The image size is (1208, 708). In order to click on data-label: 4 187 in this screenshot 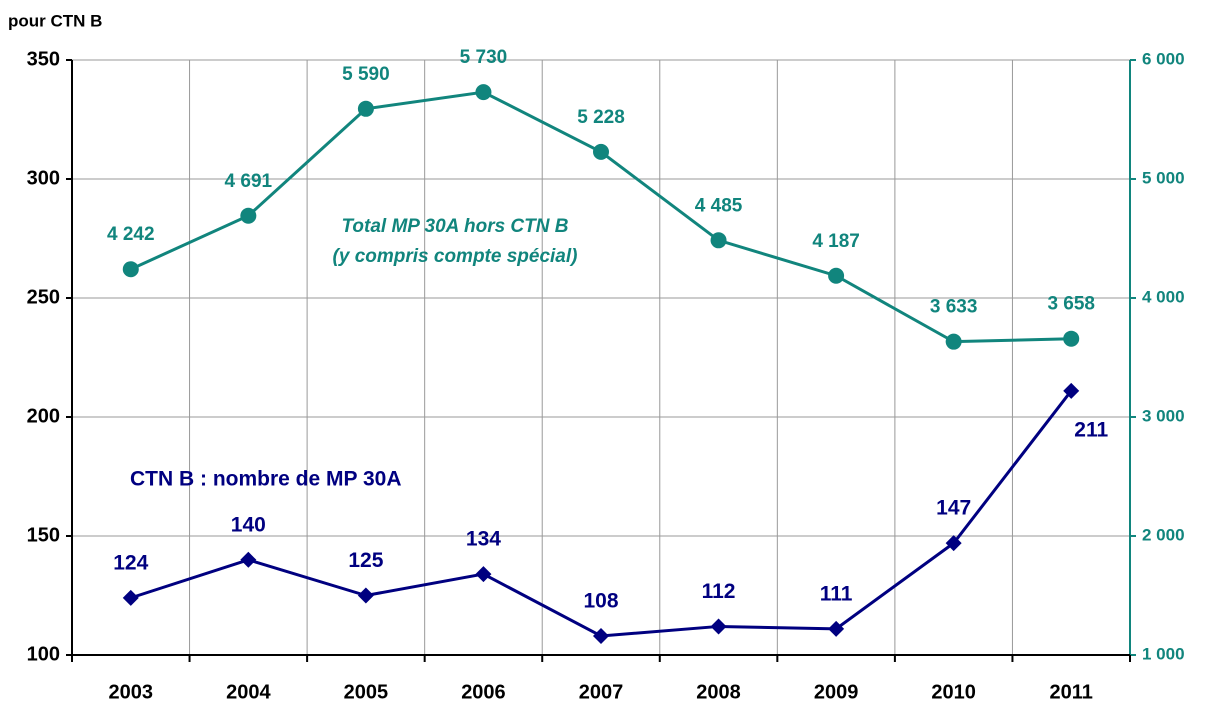, I will do `click(836, 241)`.